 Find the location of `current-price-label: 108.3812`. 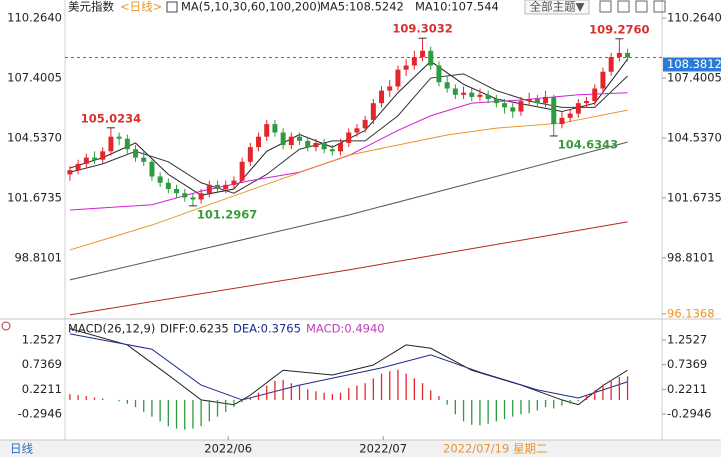

current-price-label: 108.3812 is located at coordinates (694, 64).